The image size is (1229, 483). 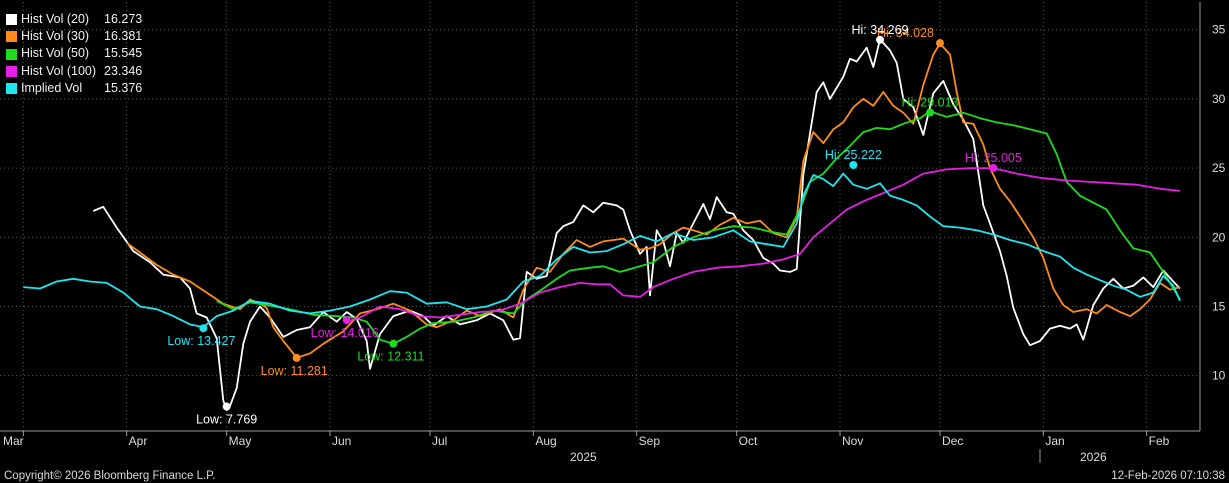 What do you see at coordinates (952, 441) in the screenshot?
I see `x-tick-label: Dec` at bounding box center [952, 441].